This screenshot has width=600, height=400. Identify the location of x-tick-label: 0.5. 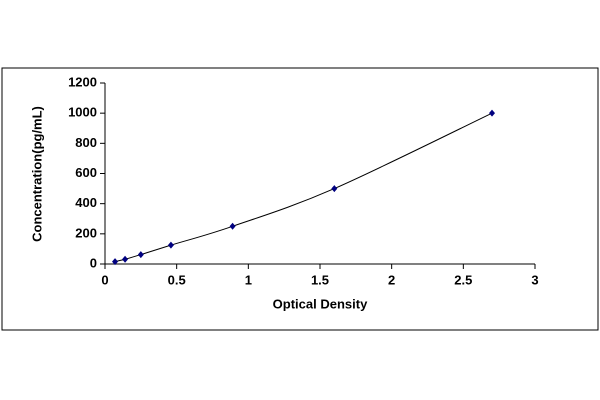
(177, 279).